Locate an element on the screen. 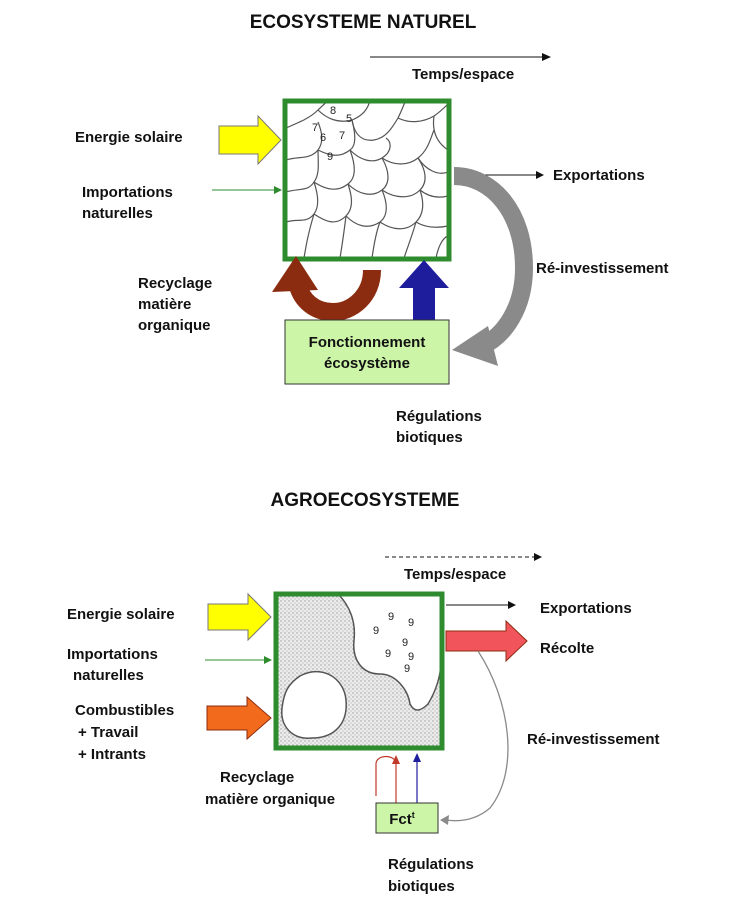 This screenshot has width=753, height=913. natural-species-number: 8 is located at coordinates (333, 111).